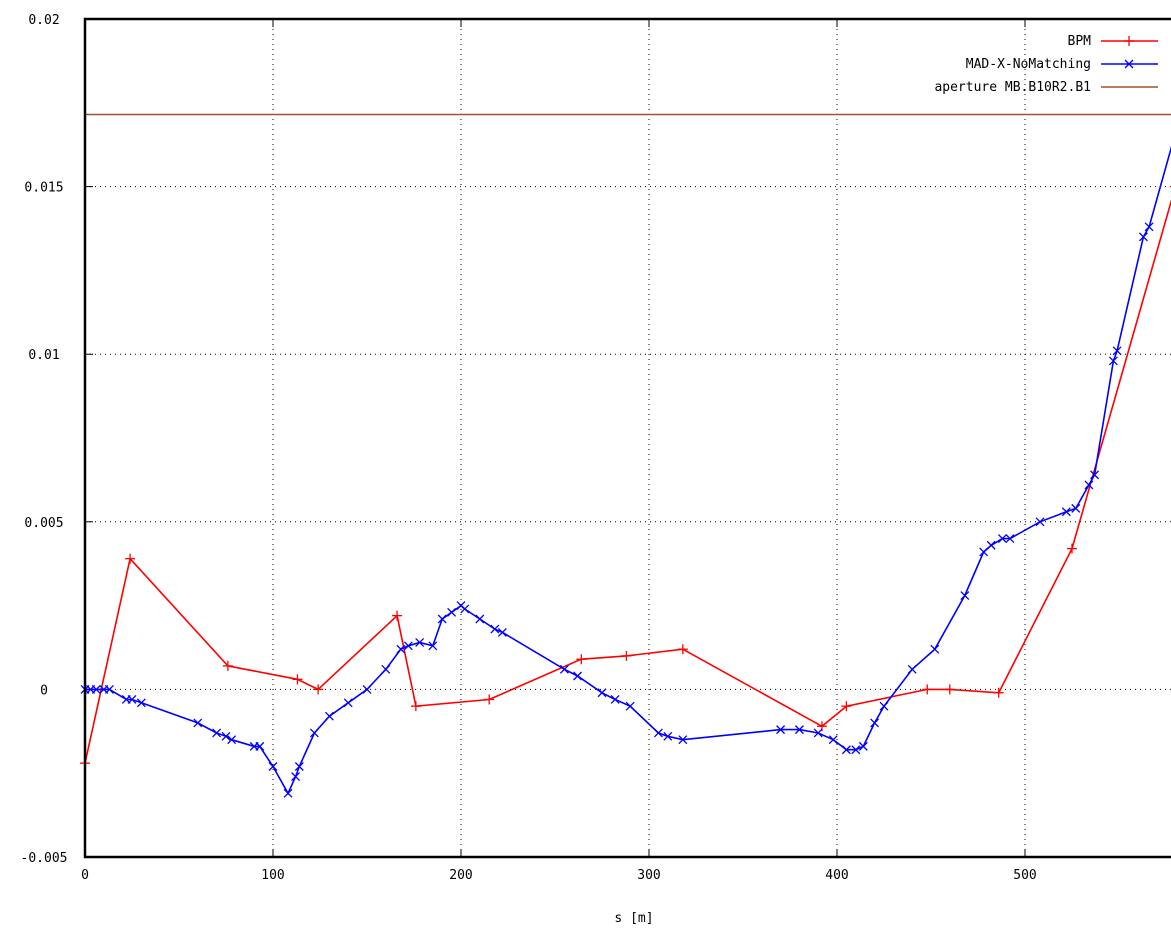 This screenshot has height=935, width=1171. What do you see at coordinates (1113, 41) in the screenshot?
I see `legend-item: BPM` at bounding box center [1113, 41].